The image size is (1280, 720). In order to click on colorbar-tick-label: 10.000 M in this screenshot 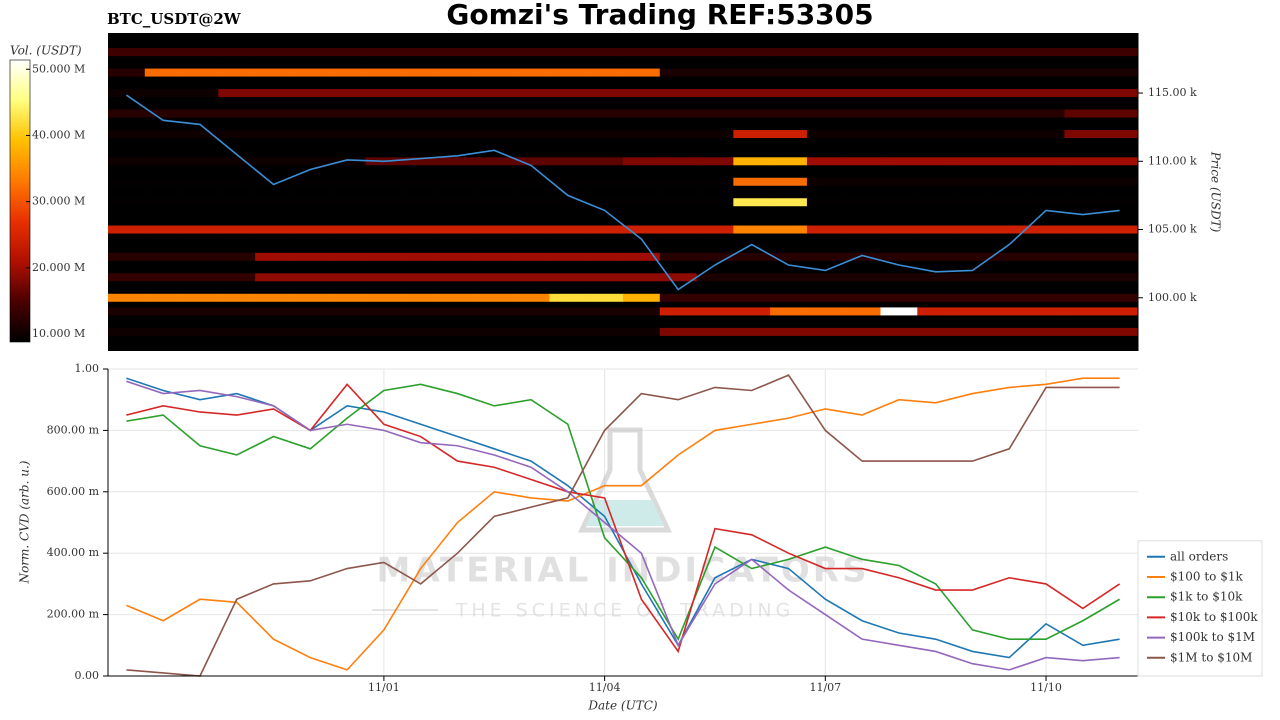, I will do `click(58, 333)`.